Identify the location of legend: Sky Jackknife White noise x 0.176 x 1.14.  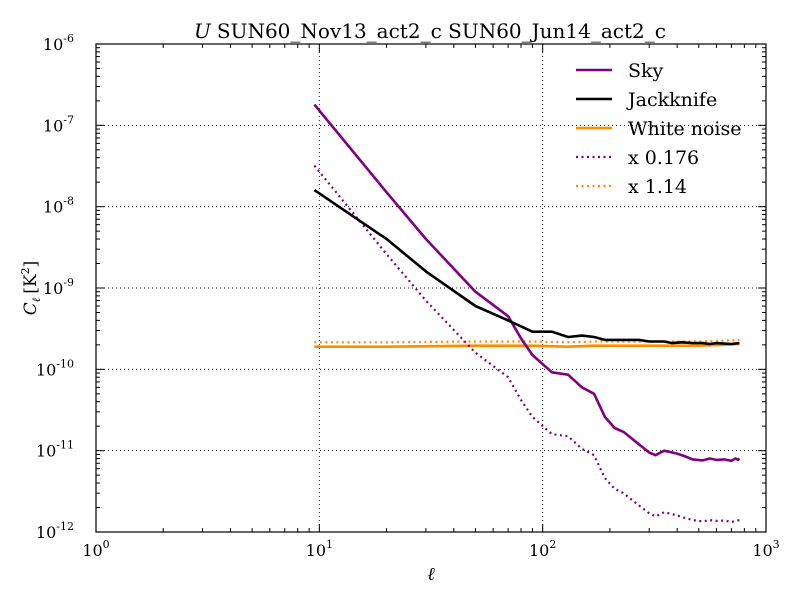
(659, 129).